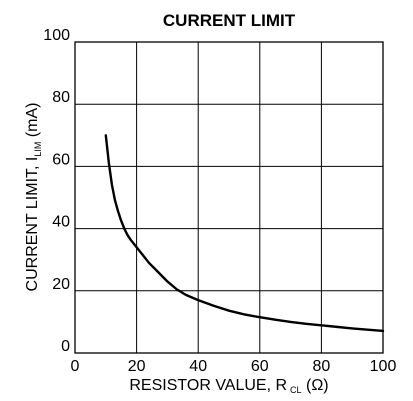  I want to click on x-tick-label: 60, so click(260, 366).